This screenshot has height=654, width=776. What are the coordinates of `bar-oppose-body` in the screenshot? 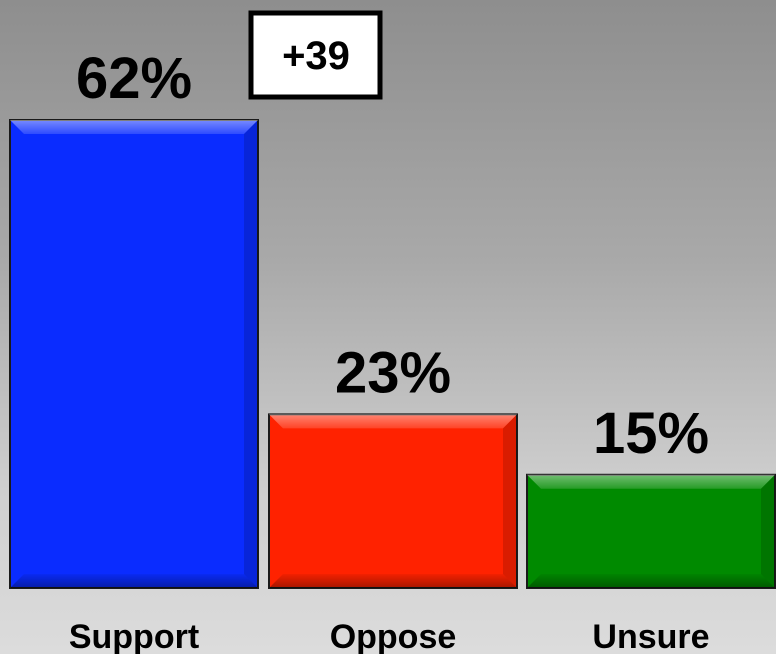 It's located at (393, 501).